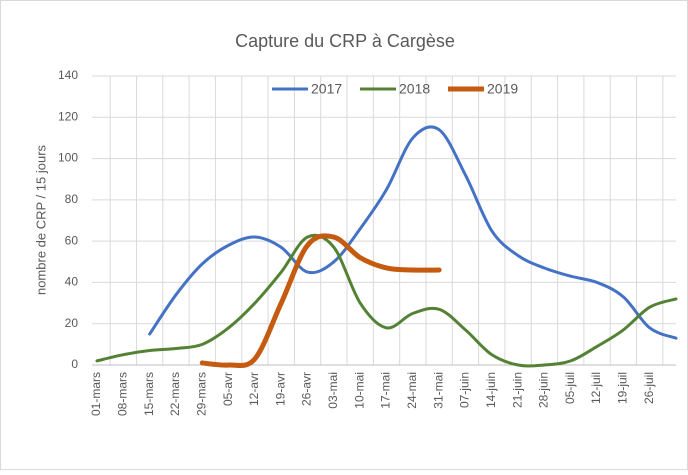  What do you see at coordinates (96, 394) in the screenshot?
I see `x-tick-label: 01-mars` at bounding box center [96, 394].